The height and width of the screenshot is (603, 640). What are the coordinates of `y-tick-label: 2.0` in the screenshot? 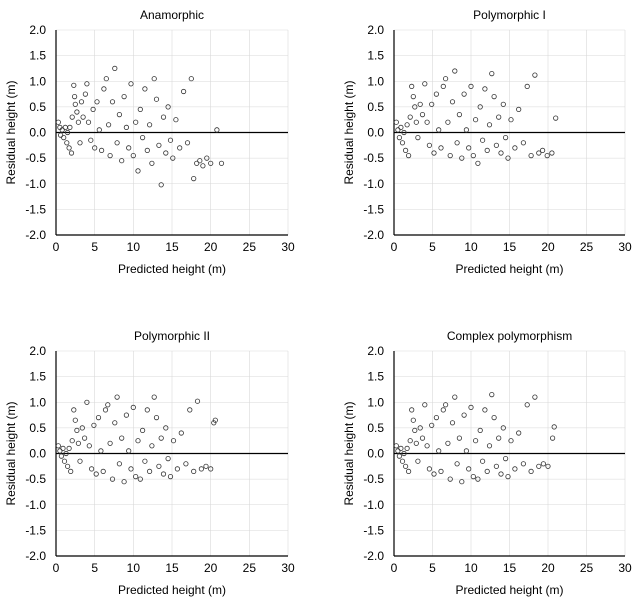 It's located at (37, 351).